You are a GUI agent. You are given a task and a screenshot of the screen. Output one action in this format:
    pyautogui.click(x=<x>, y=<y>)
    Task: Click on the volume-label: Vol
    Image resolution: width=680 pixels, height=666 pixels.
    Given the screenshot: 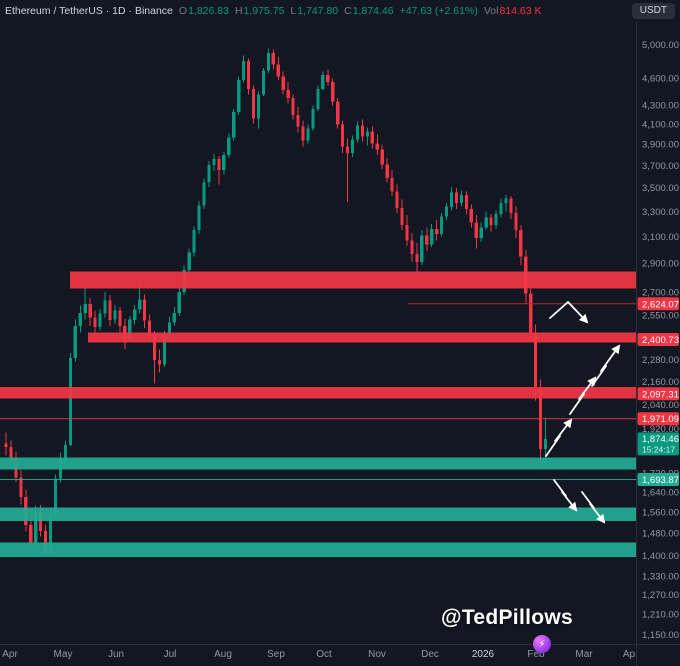 What is the action you would take?
    pyautogui.click(x=491, y=11)
    